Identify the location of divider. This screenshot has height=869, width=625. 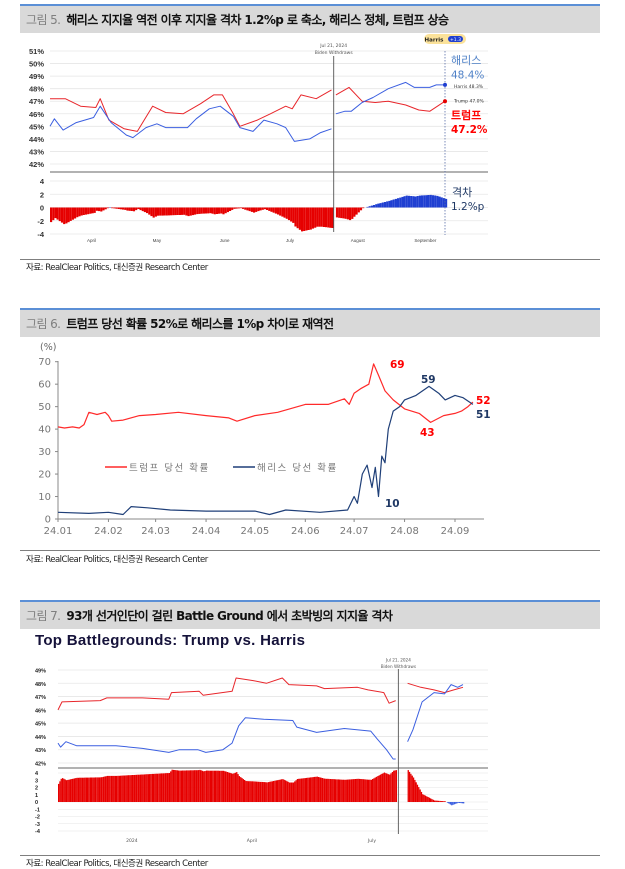
(310, 259).